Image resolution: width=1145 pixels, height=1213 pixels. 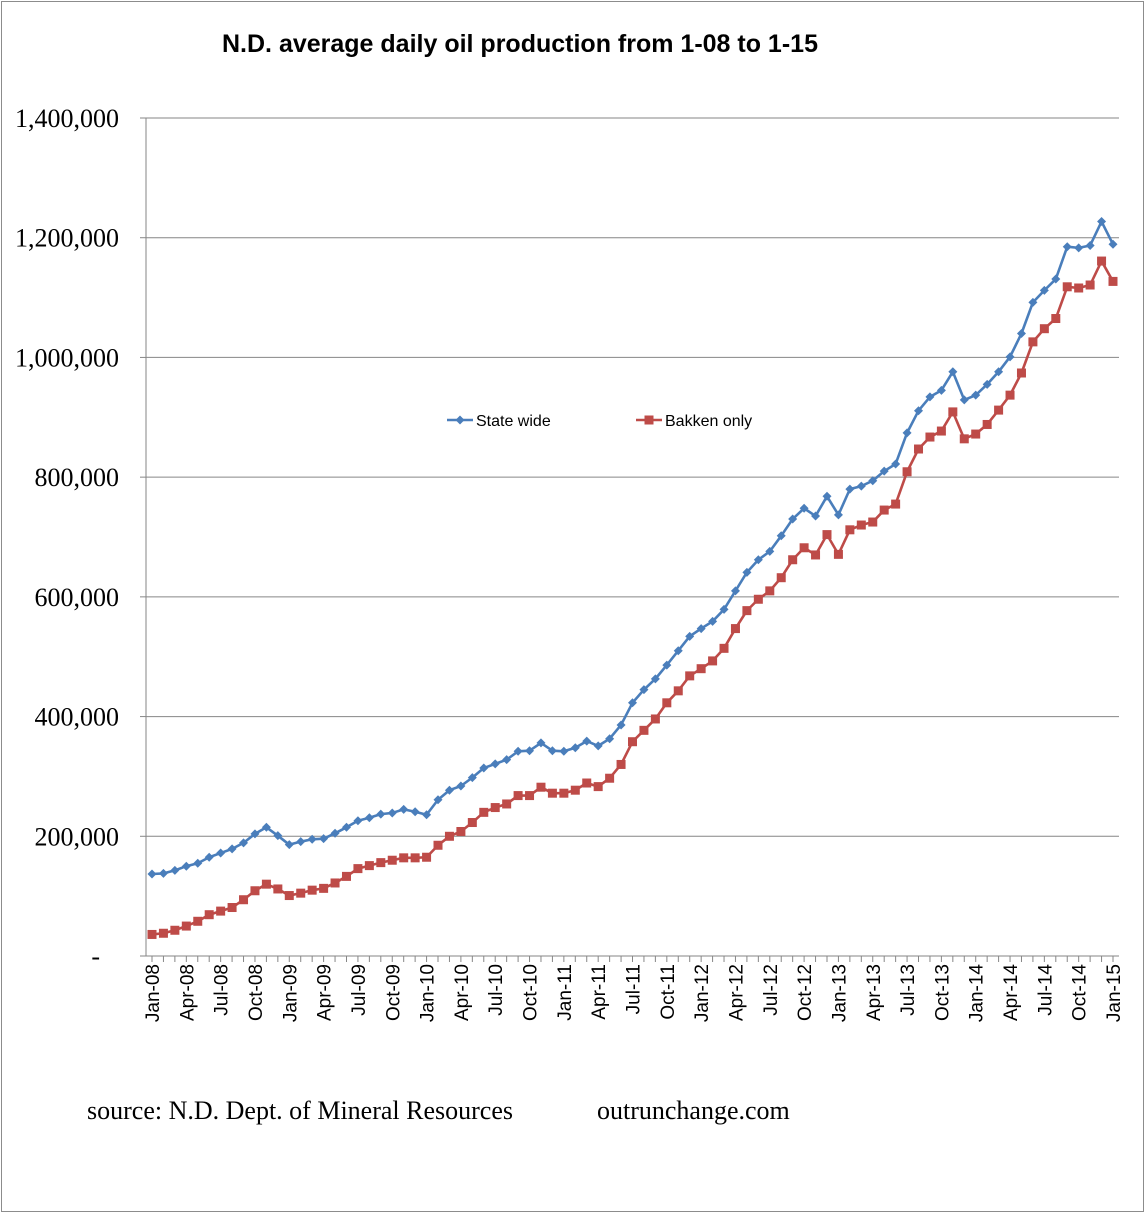 What do you see at coordinates (359, 990) in the screenshot?
I see `x-tick-label: Jul-09` at bounding box center [359, 990].